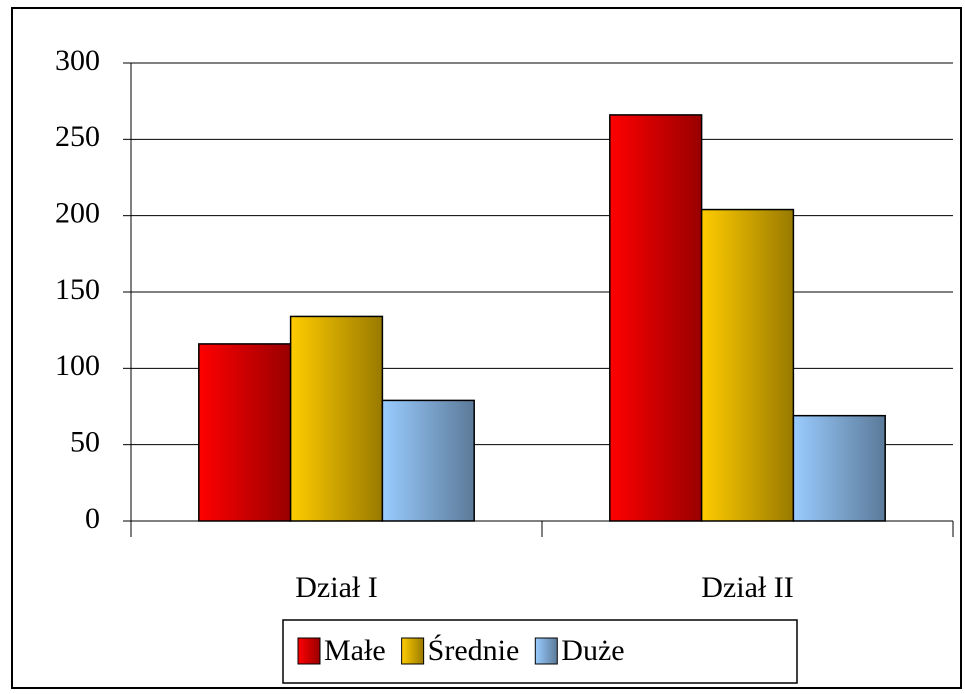 The width and height of the screenshot is (965, 694). What do you see at coordinates (77, 213) in the screenshot?
I see `y-tick-label: 200` at bounding box center [77, 213].